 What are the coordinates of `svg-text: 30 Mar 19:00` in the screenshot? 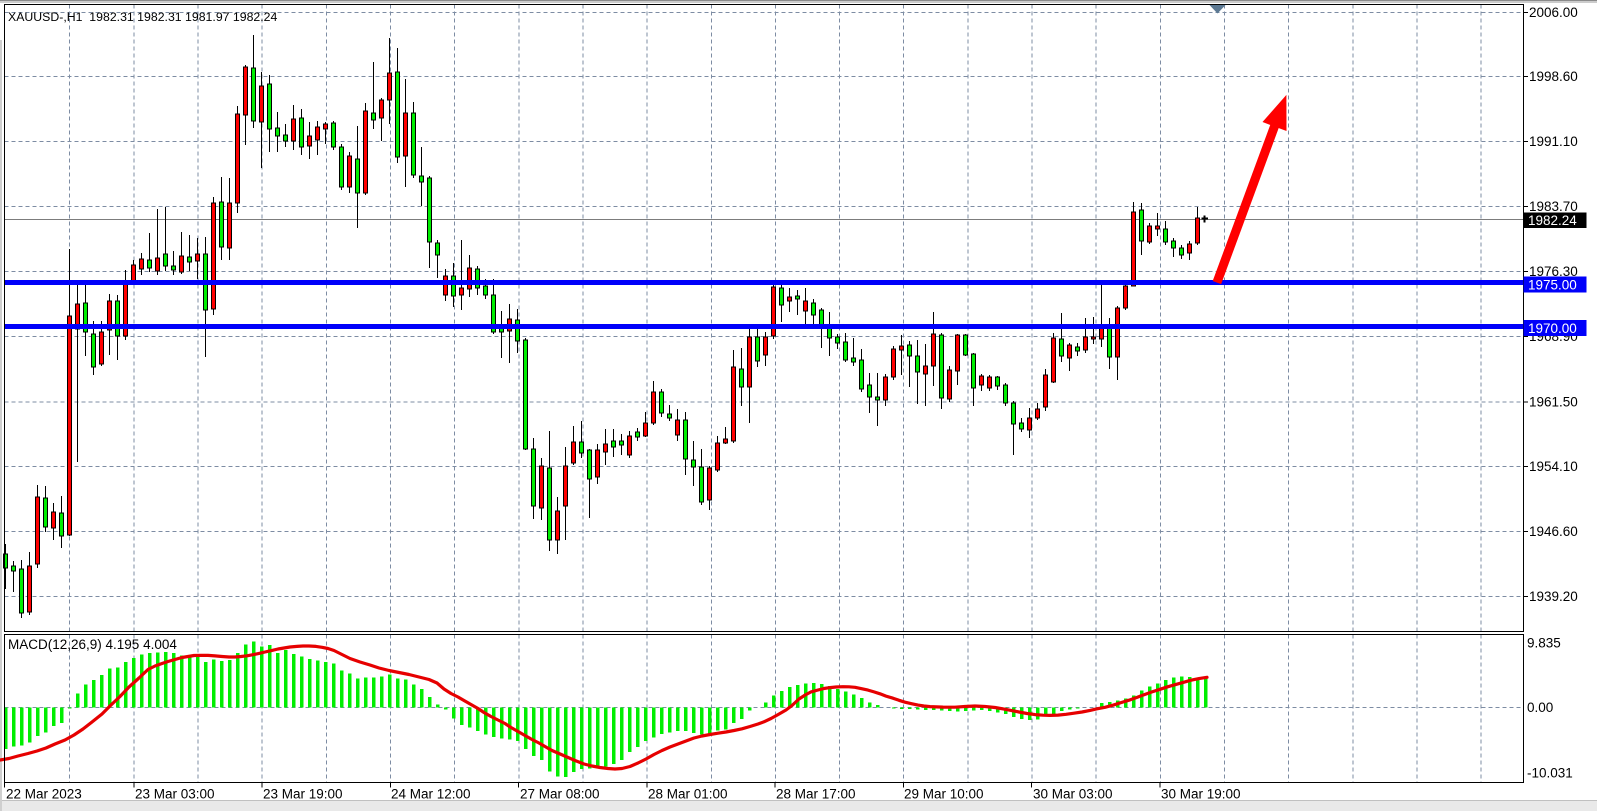 It's located at (1201, 794).